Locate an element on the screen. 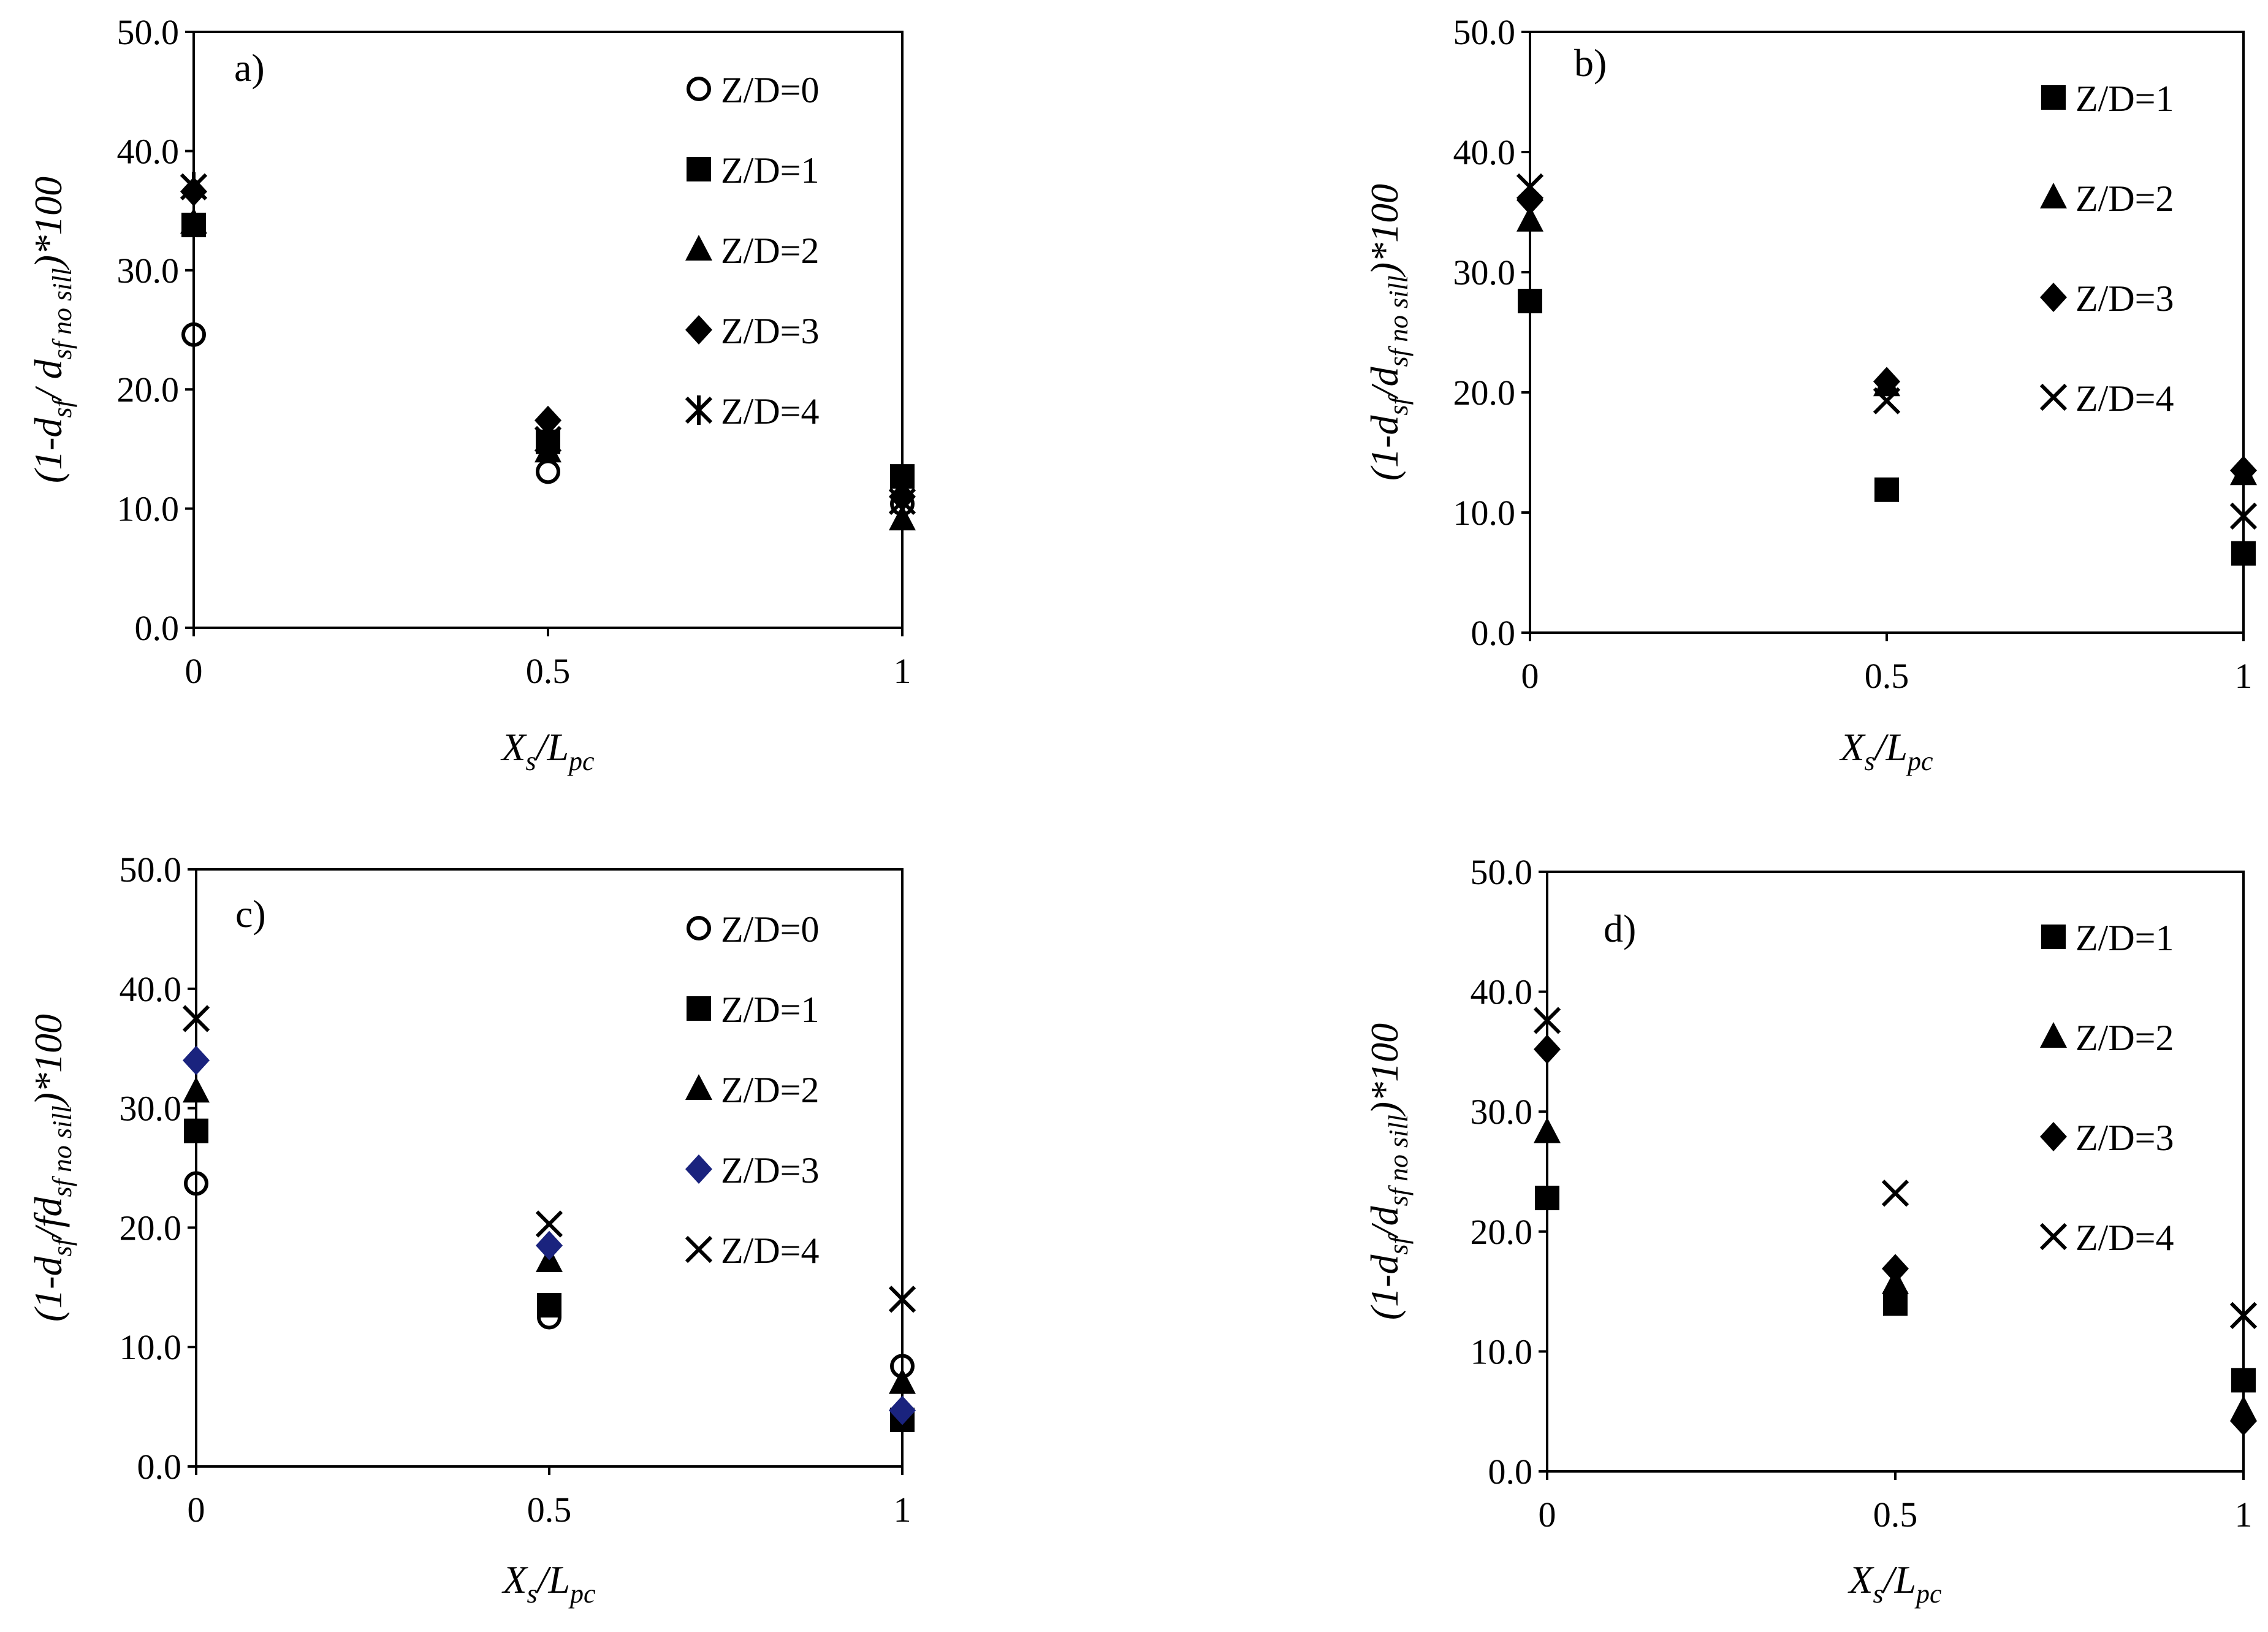 This screenshot has width=2268, height=1632. legend-item: Z/D=1 is located at coordinates (2107, 98).